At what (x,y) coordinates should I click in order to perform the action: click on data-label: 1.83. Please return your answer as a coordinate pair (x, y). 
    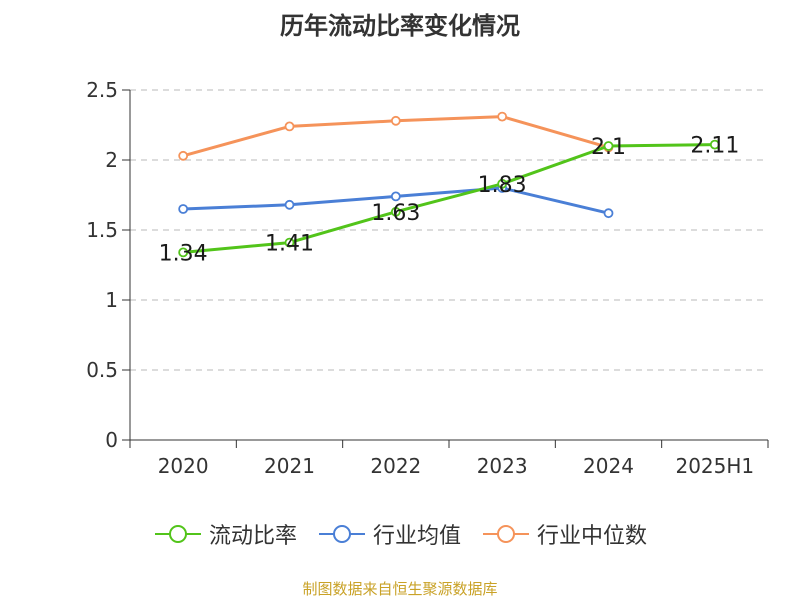
    Looking at the image, I should click on (502, 185).